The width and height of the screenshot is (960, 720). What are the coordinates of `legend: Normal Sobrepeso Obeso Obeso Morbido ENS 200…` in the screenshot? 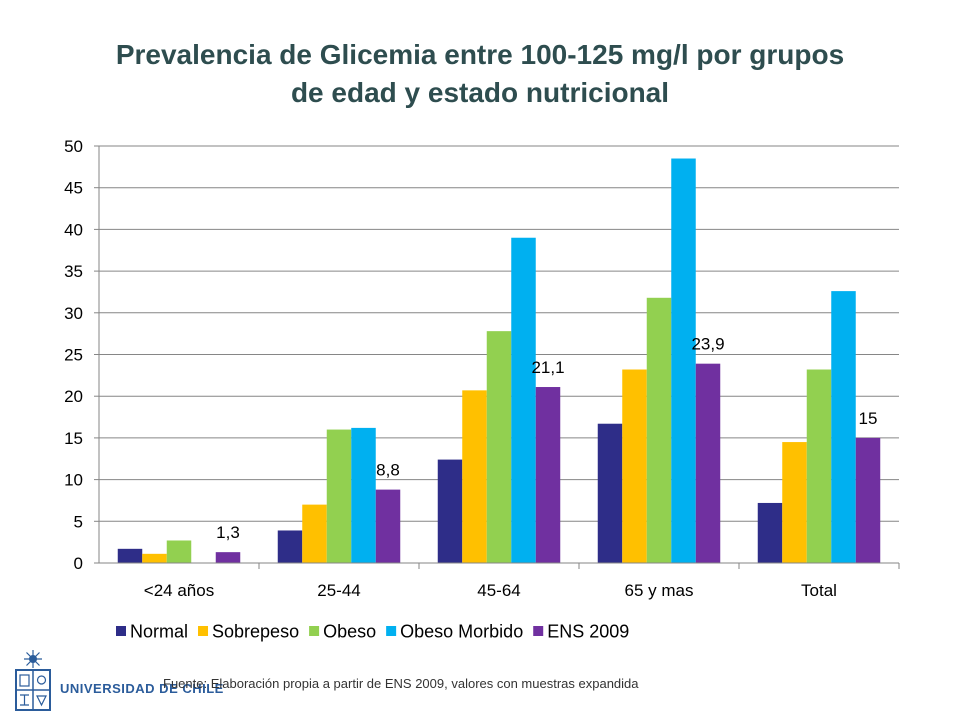 It's located at (372, 632).